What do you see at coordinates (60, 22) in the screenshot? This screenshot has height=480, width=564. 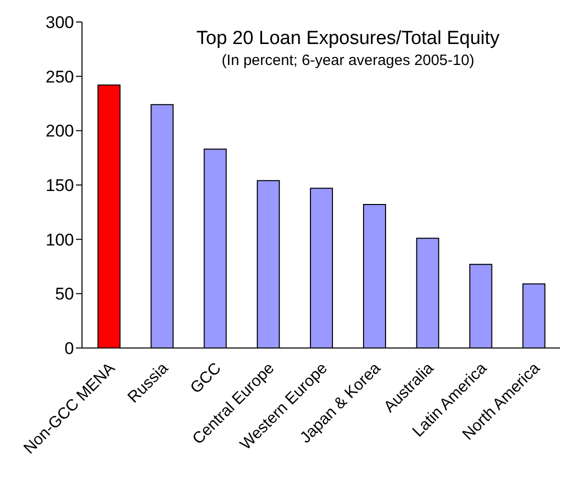 I see `y-tick-label: 300` at bounding box center [60, 22].